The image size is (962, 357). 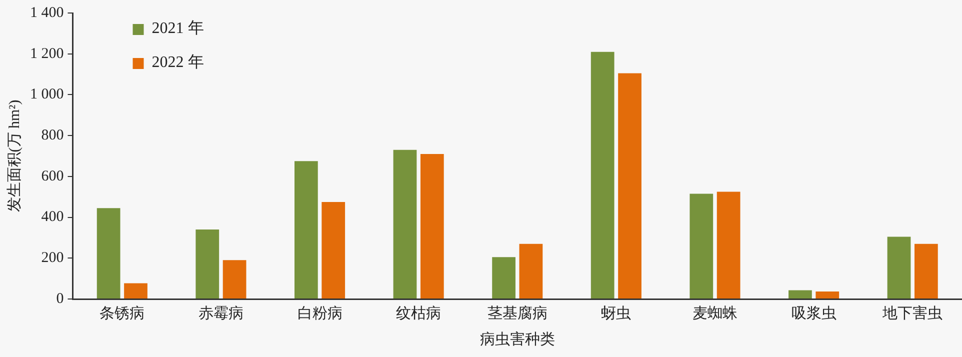 I want to click on y-tick-label: 600, so click(x=52, y=176).